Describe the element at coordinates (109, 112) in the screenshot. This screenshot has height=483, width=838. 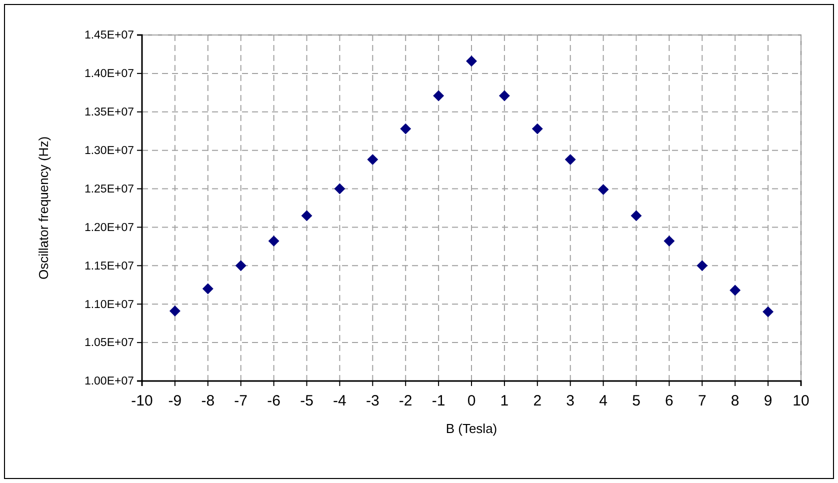
I see `y-tick-label: 1.35E+07` at that location.